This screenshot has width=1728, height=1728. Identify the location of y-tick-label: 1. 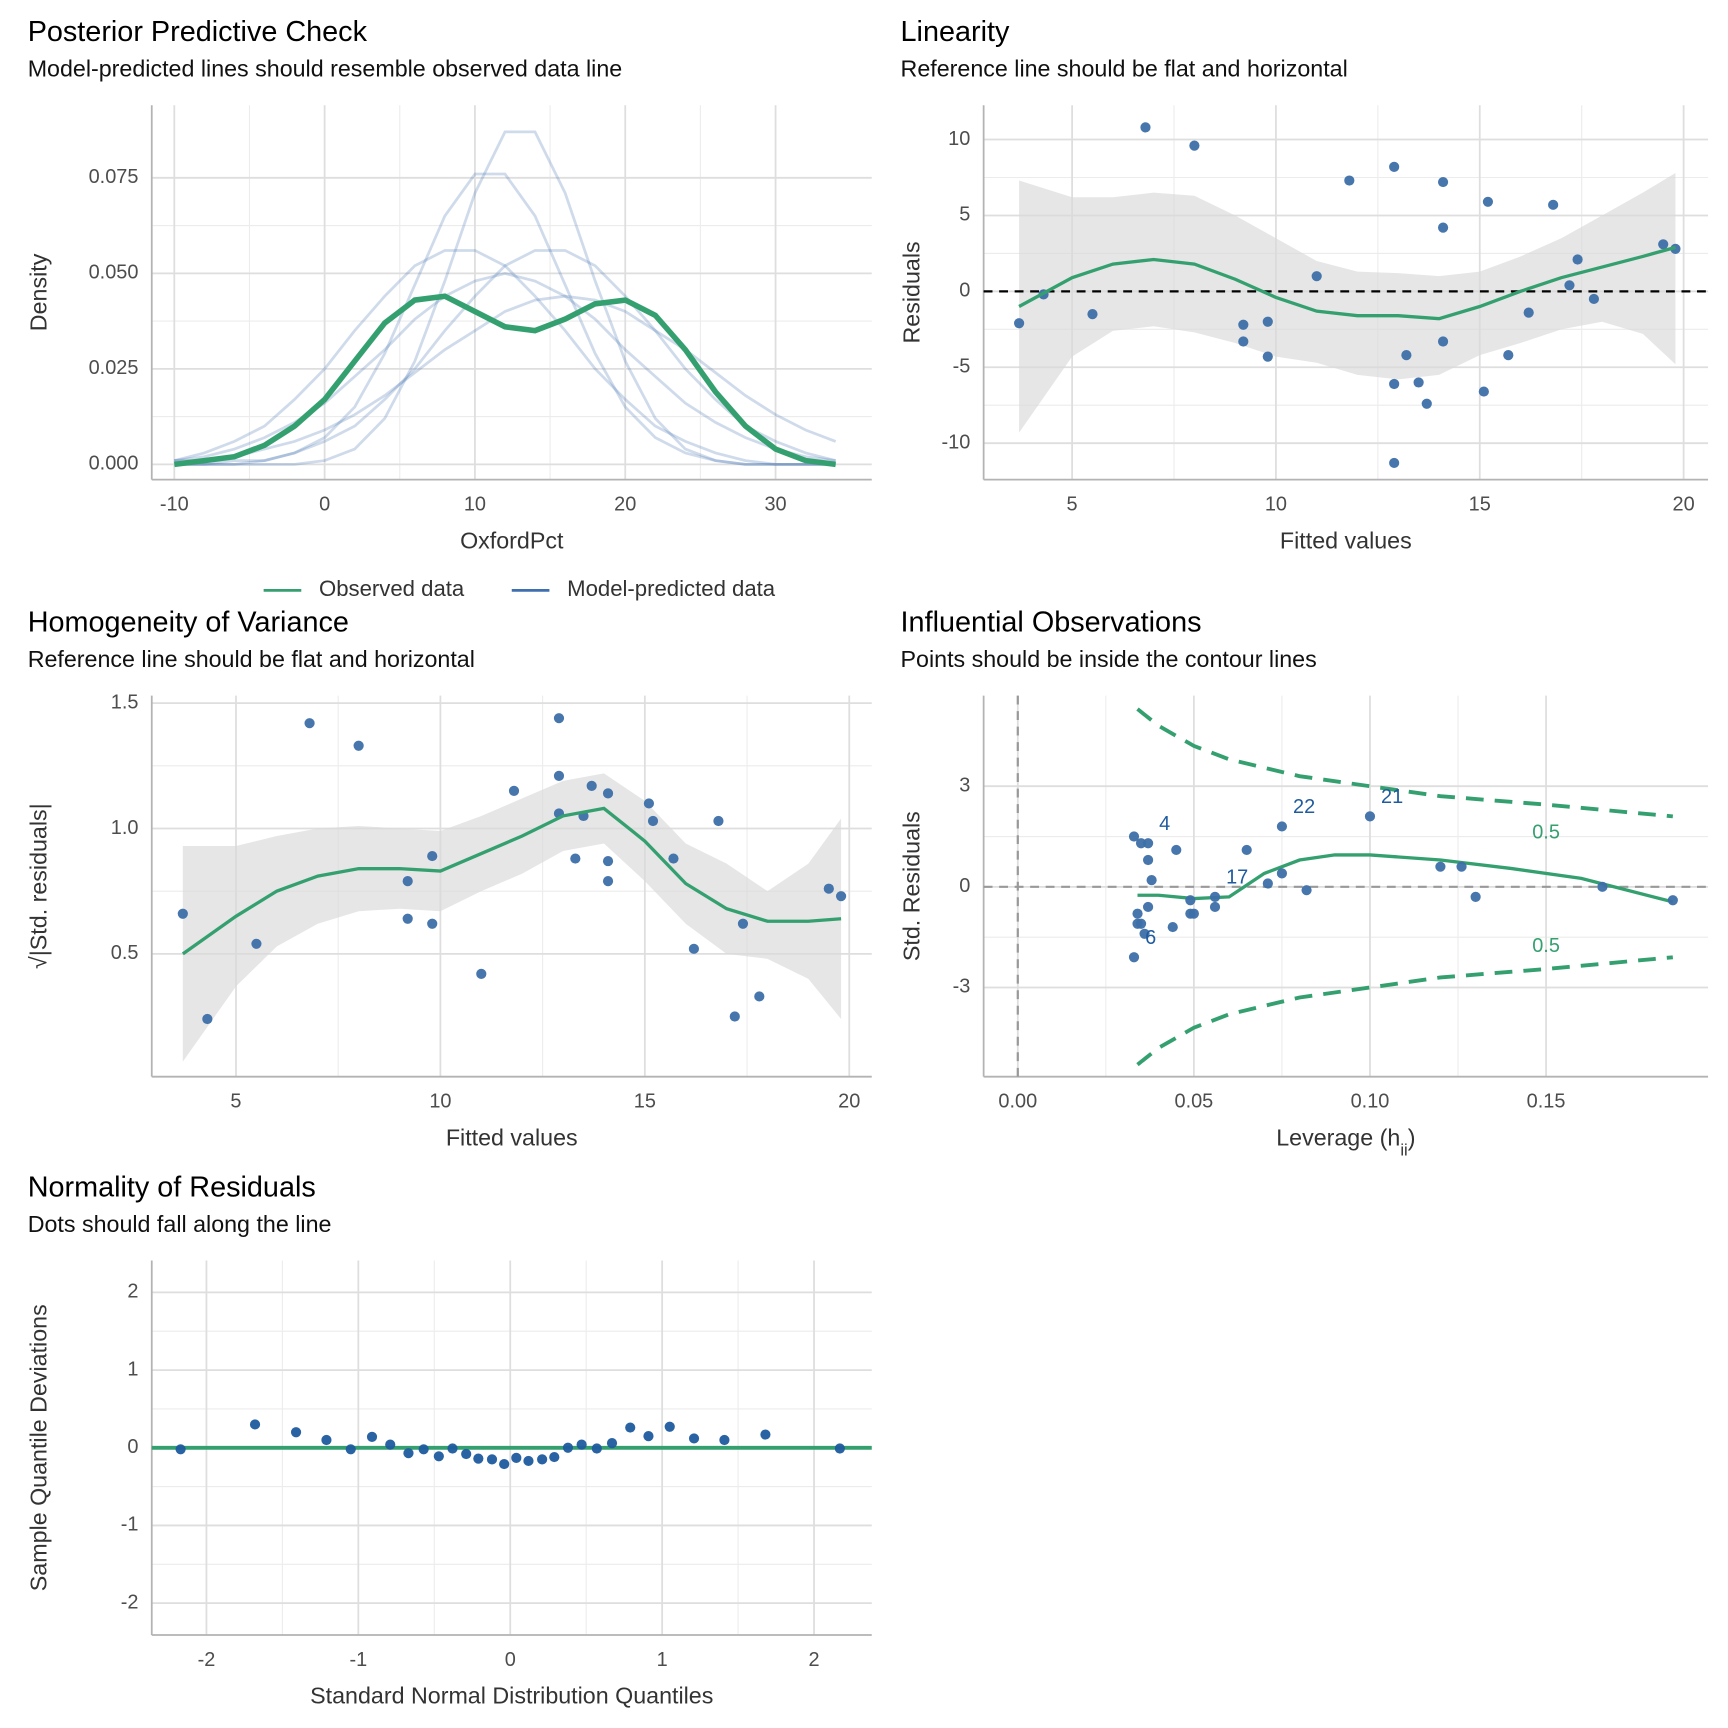
(132, 1369).